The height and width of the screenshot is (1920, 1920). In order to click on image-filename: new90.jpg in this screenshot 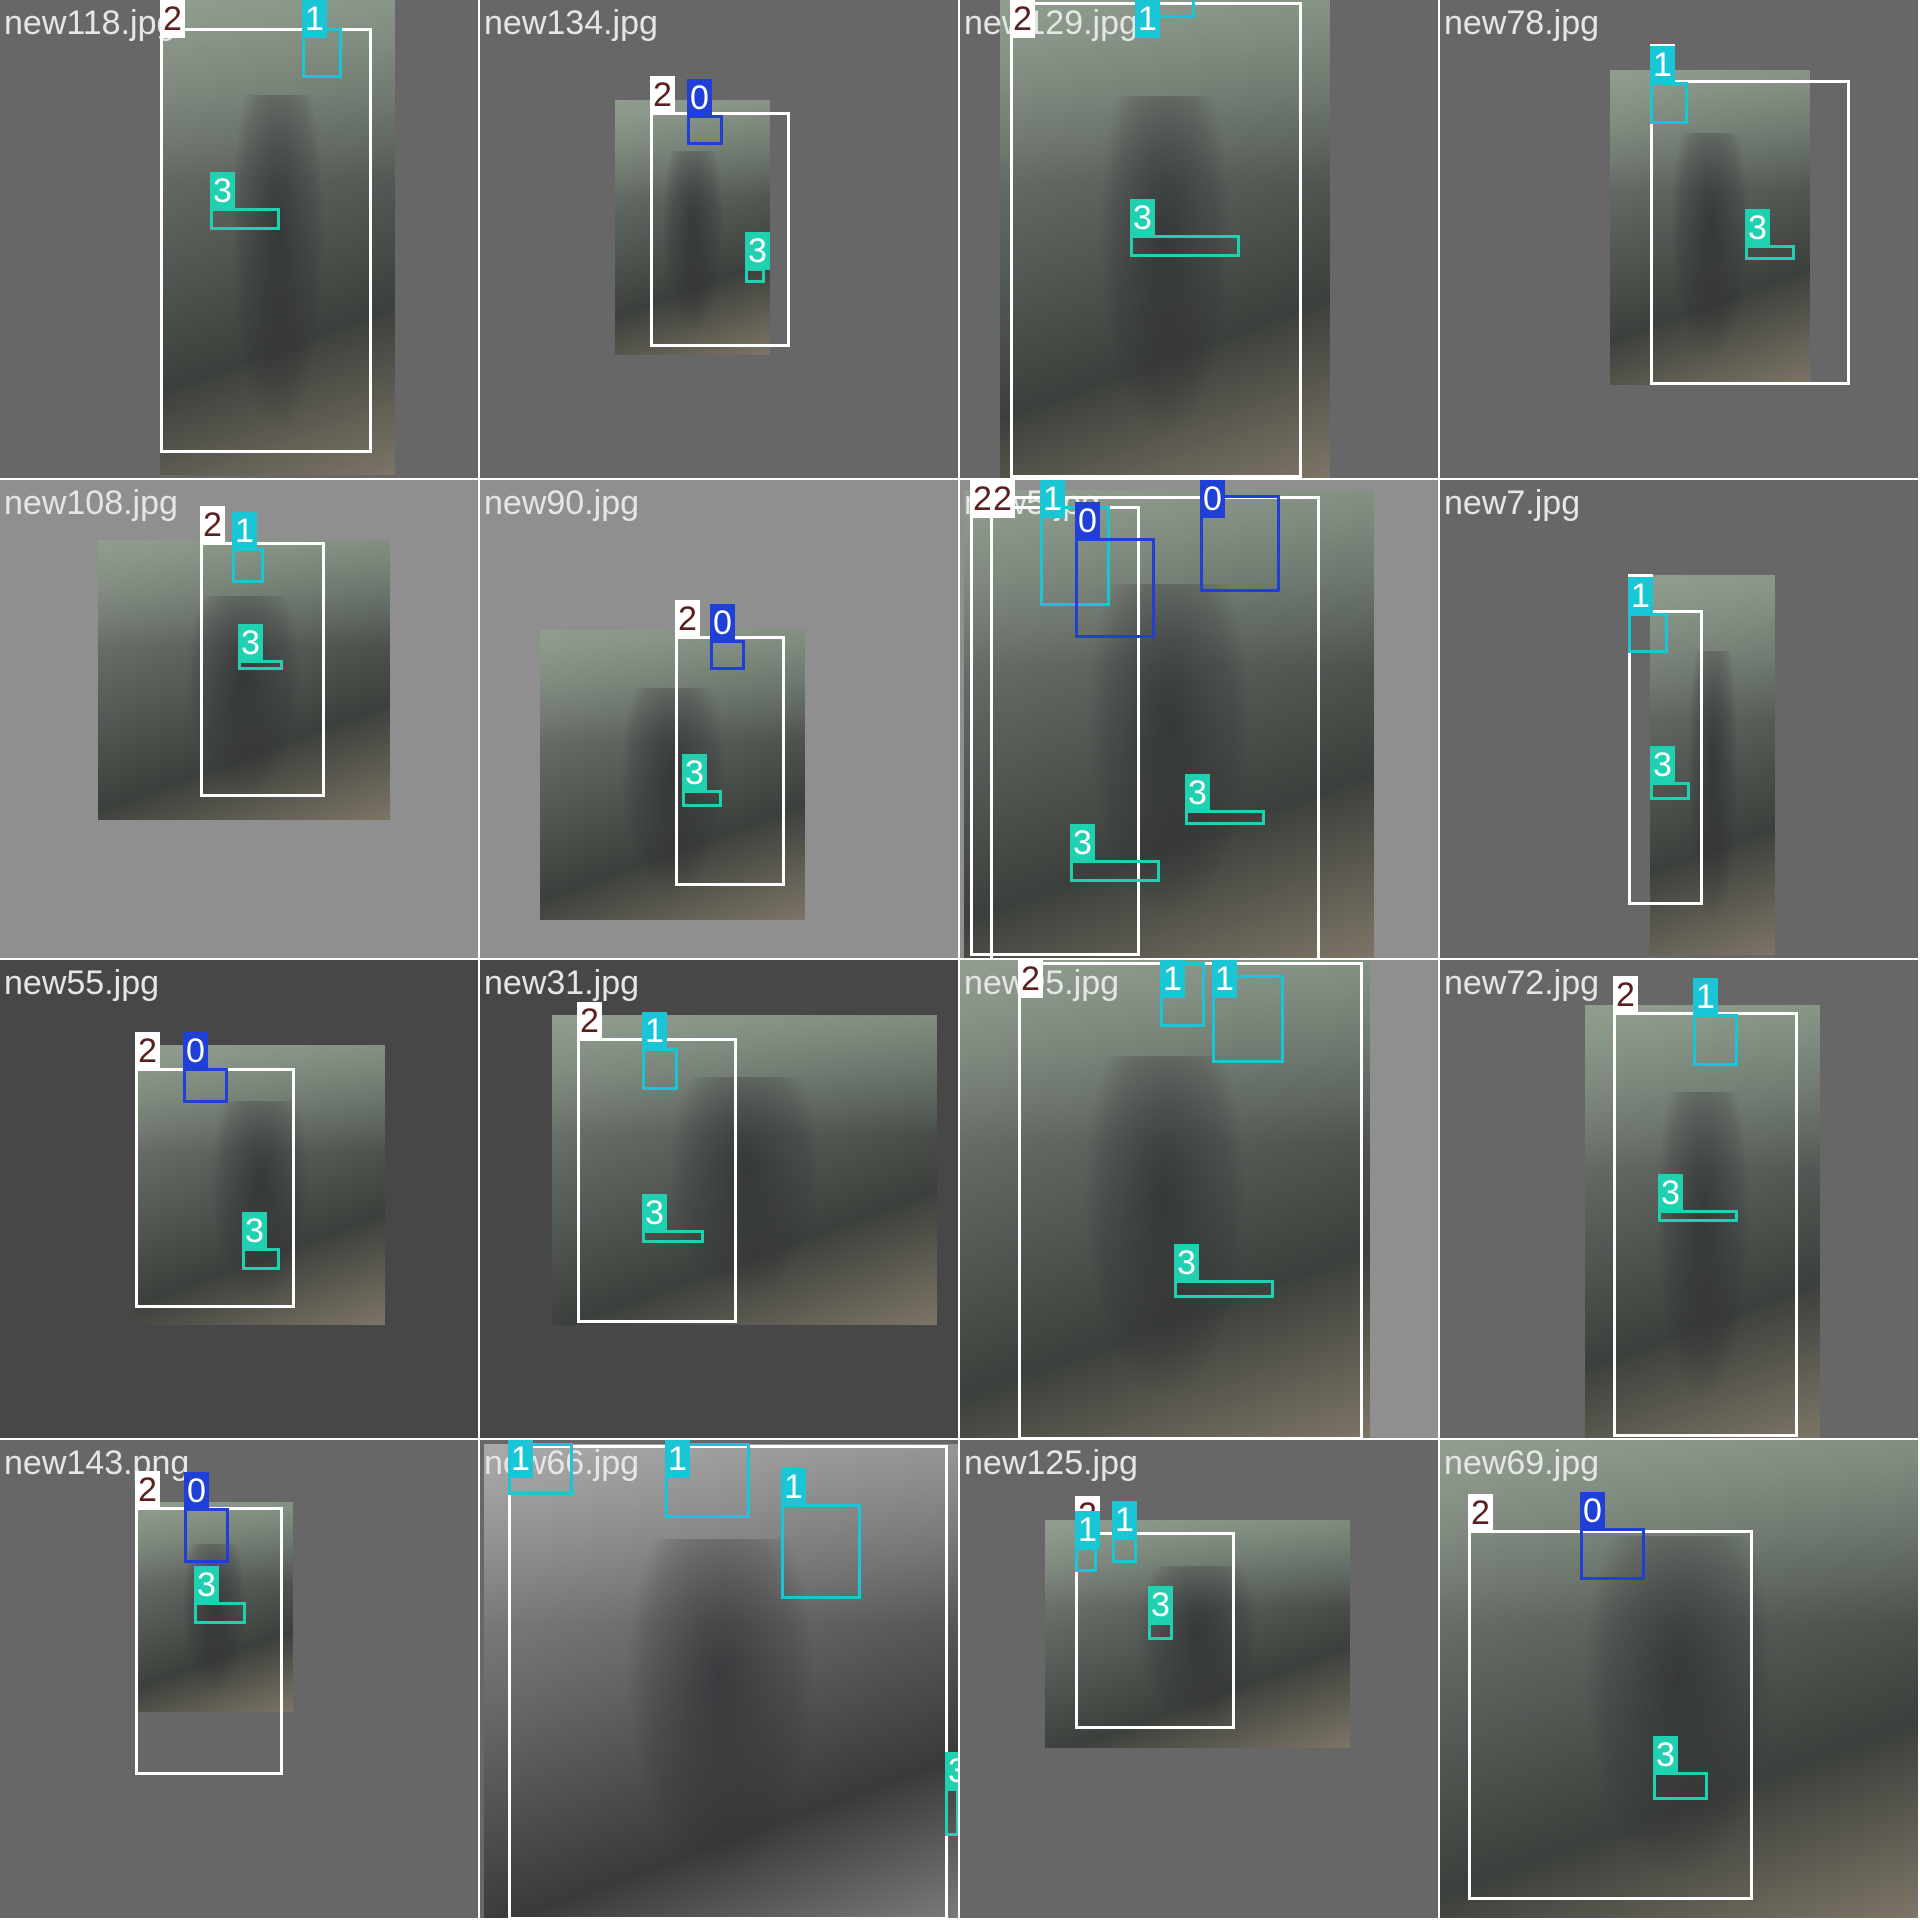, I will do `click(561, 503)`.